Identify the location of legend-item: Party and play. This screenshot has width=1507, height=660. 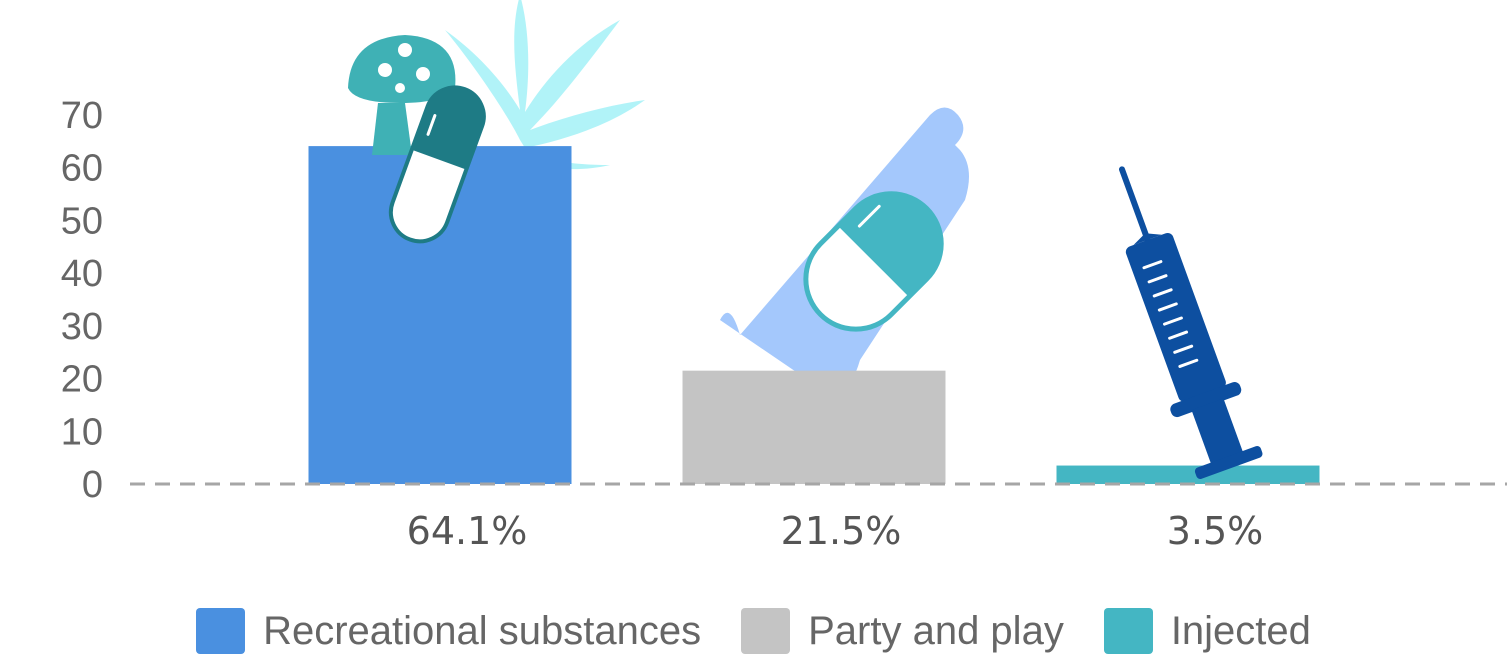
(902, 631).